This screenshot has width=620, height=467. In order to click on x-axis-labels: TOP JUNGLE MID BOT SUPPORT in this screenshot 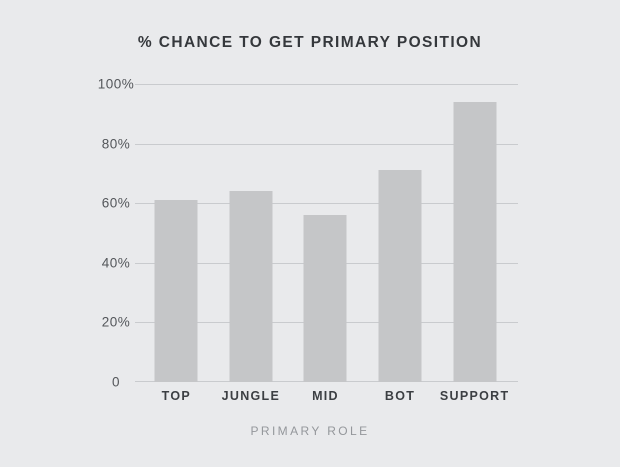, I will do `click(325, 396)`.